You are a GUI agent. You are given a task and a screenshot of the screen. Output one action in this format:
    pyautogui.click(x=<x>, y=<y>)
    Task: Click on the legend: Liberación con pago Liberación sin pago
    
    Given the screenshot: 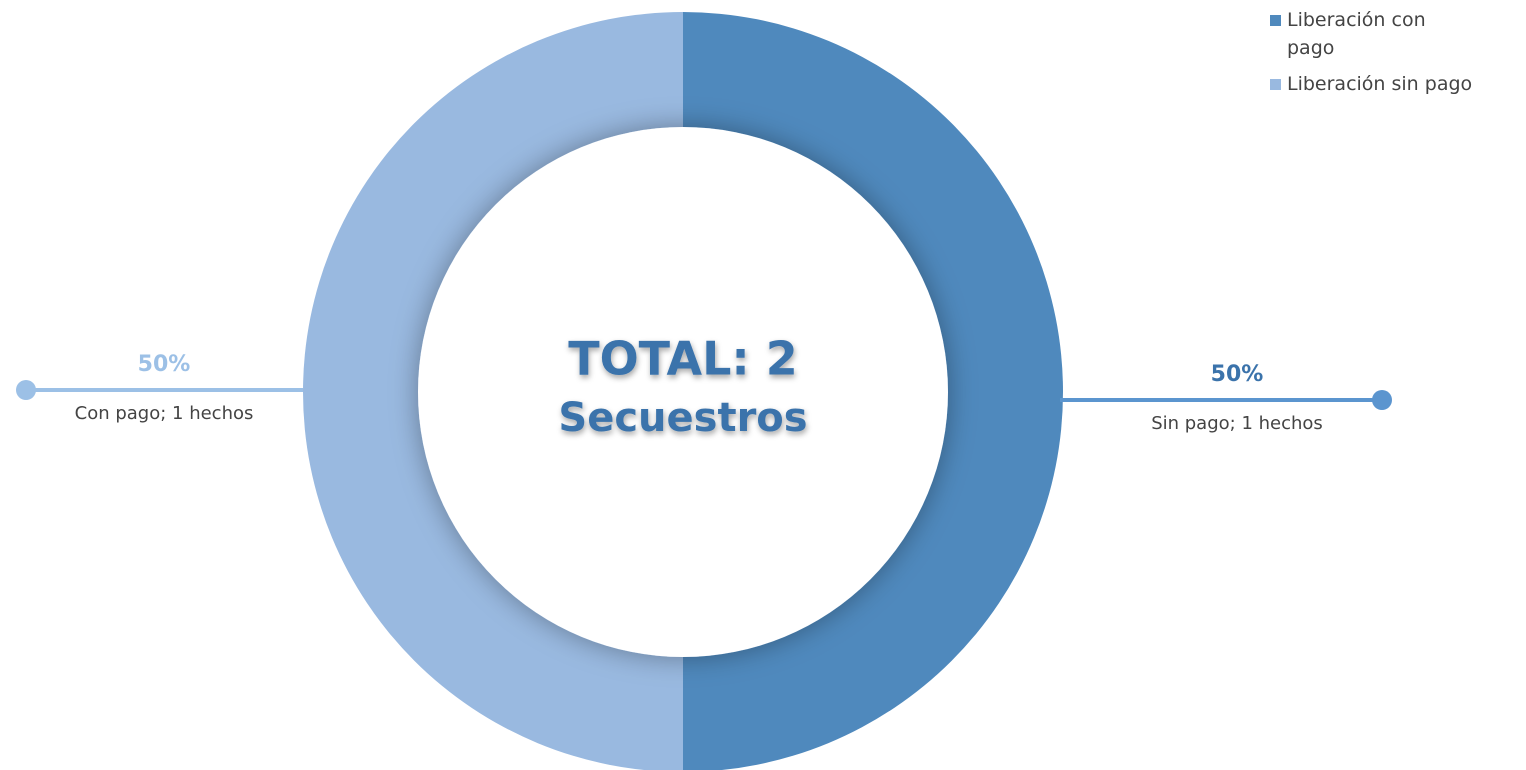 What is the action you would take?
    pyautogui.click(x=1398, y=56)
    